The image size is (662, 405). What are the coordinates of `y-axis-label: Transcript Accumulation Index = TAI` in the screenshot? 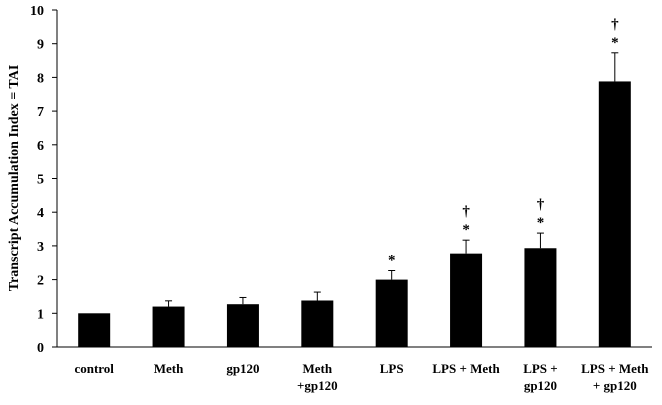 It's located at (14, 178).